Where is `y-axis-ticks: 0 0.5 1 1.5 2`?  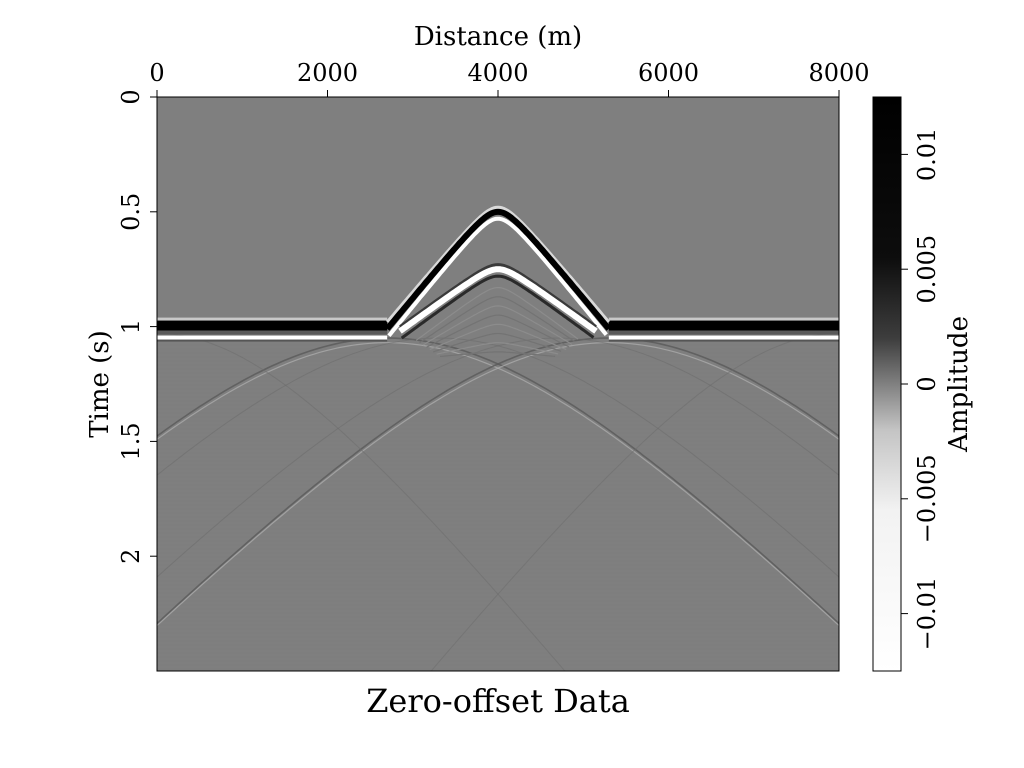
y-axis-ticks: 0 0.5 1 1.5 2 is located at coordinates (137, 326).